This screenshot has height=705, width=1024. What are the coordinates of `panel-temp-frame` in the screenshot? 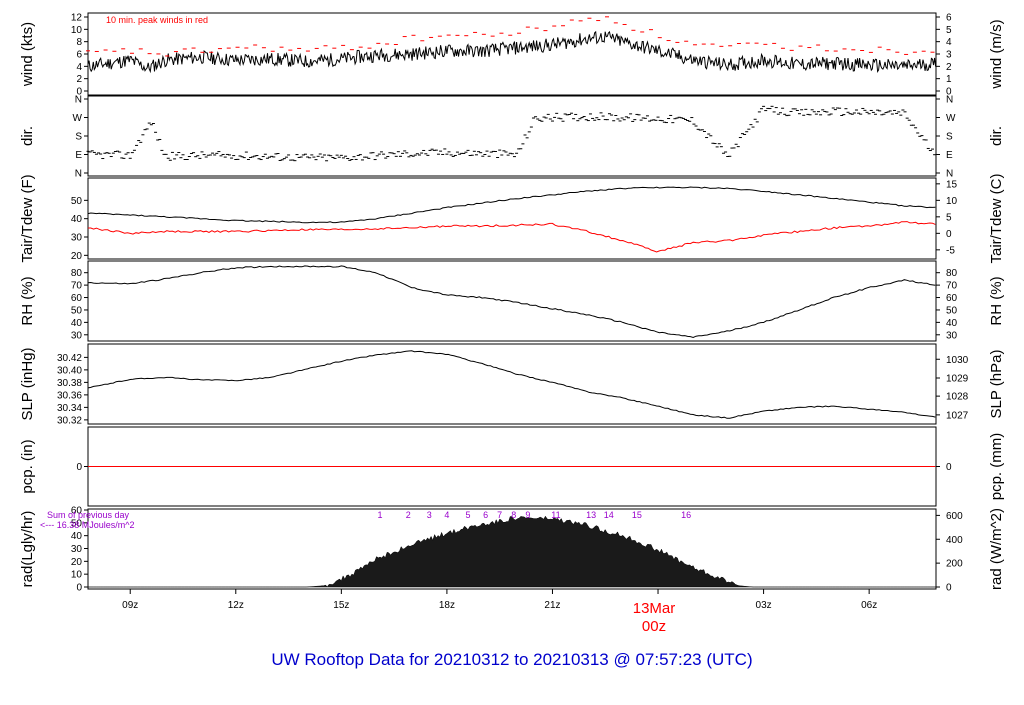 It's located at (512, 218).